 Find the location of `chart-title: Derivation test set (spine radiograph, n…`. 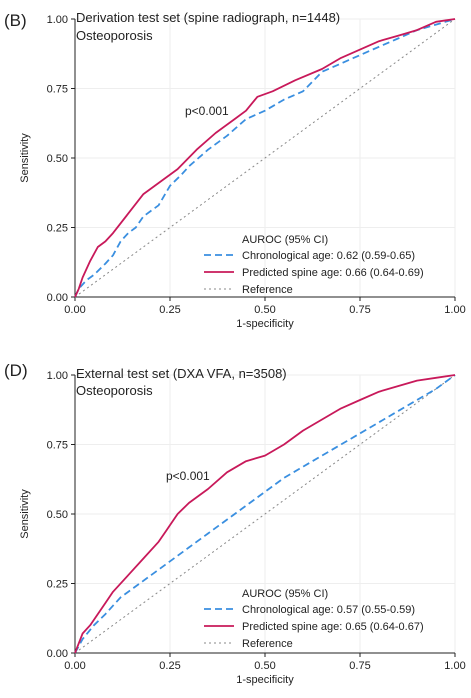

chart-title: Derivation test set (spine radiograph, n… is located at coordinates (208, 17).